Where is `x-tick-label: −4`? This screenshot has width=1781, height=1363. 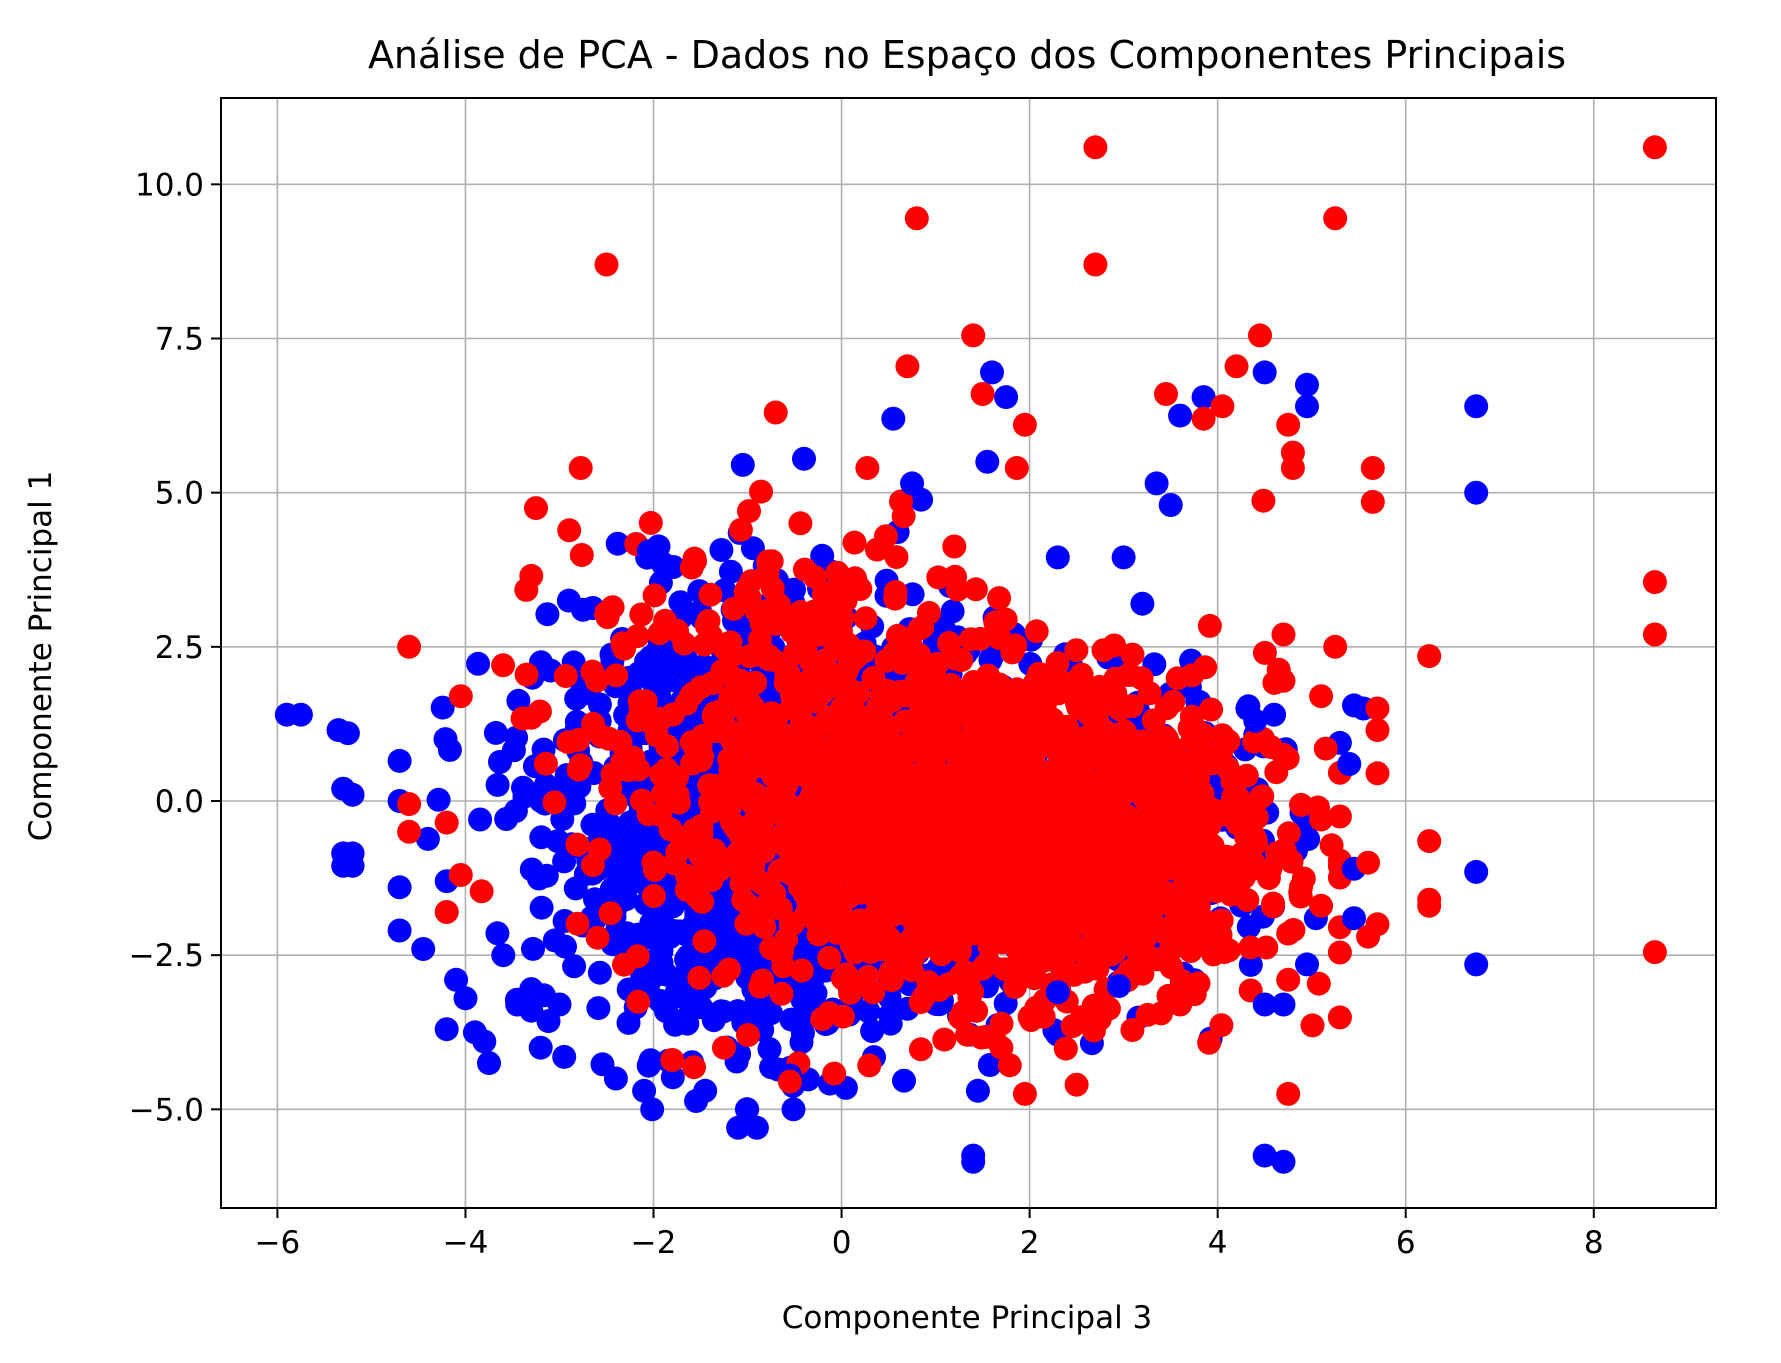
x-tick-label: −4 is located at coordinates (466, 1243).